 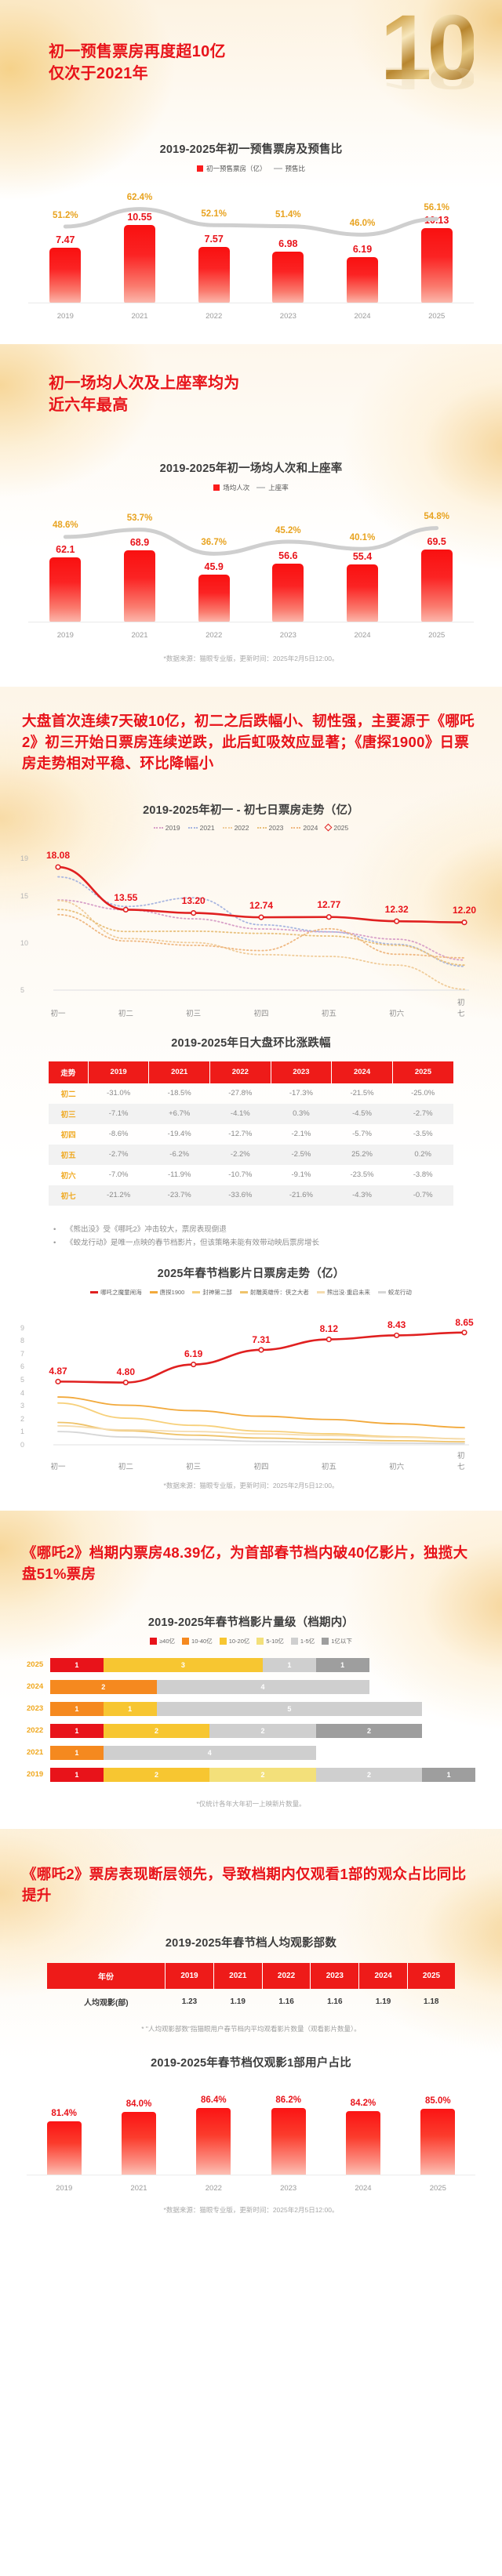 What do you see at coordinates (301, 1155) in the screenshot?
I see `table-cell: -2.5%` at bounding box center [301, 1155].